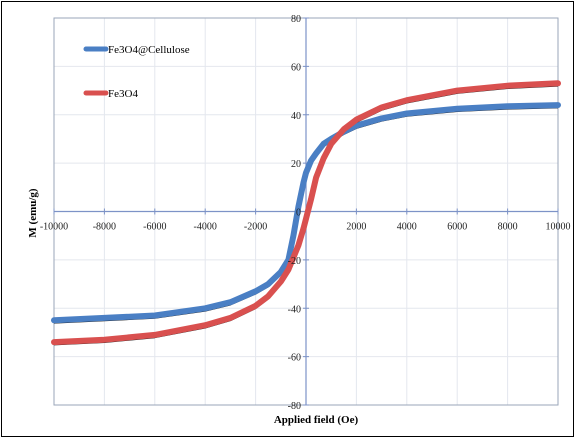 The image size is (576, 439). Describe the element at coordinates (123, 94) in the screenshot. I see `legend-label-fe3o4: Fe3O4` at that location.